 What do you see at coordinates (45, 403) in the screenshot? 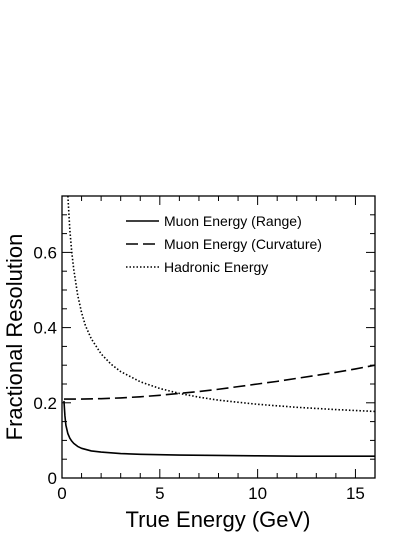
I see `y-tick-label: 0.2` at bounding box center [45, 403].